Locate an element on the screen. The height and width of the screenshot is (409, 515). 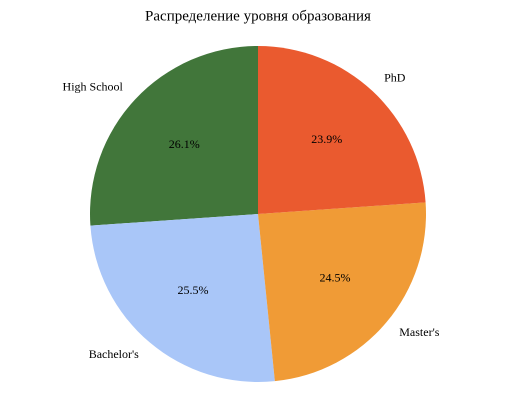
slice-label: Bachelor's is located at coordinates (114, 354).